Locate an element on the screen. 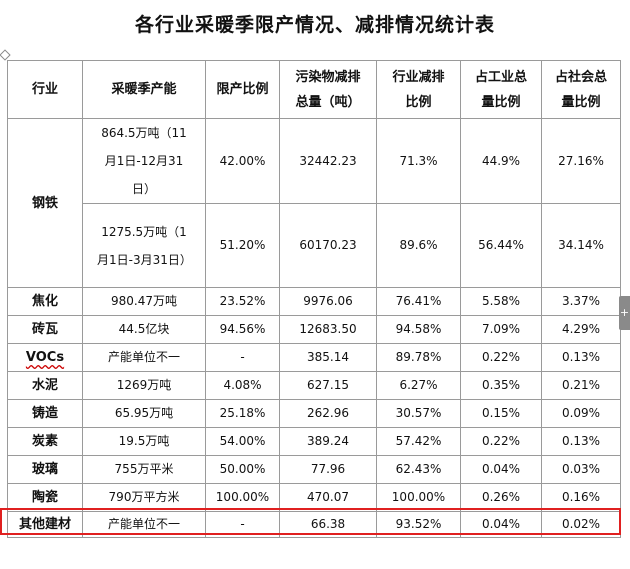  social-share-cell: 4.29% is located at coordinates (581, 329).